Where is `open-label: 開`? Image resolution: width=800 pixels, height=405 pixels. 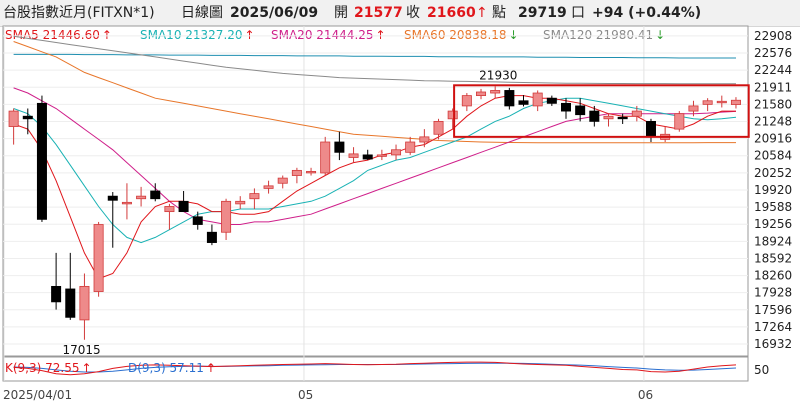
open-label: 開 is located at coordinates (341, 13).